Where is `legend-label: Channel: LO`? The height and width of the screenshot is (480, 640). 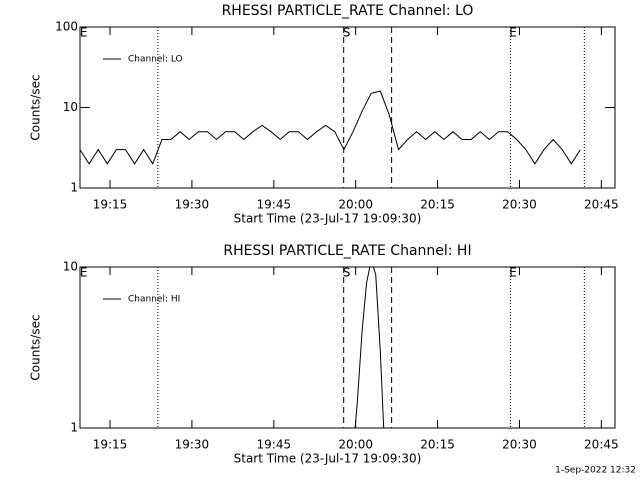 legend-label: Channel: LO is located at coordinates (155, 60).